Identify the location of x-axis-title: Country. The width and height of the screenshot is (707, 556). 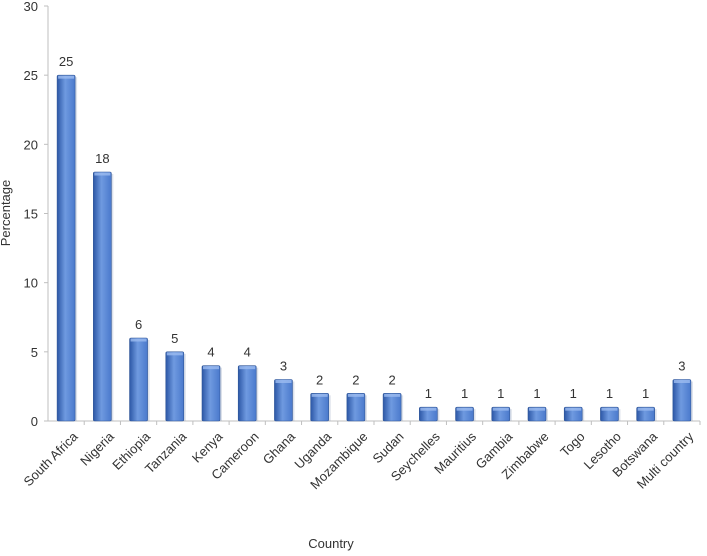
(331, 543).